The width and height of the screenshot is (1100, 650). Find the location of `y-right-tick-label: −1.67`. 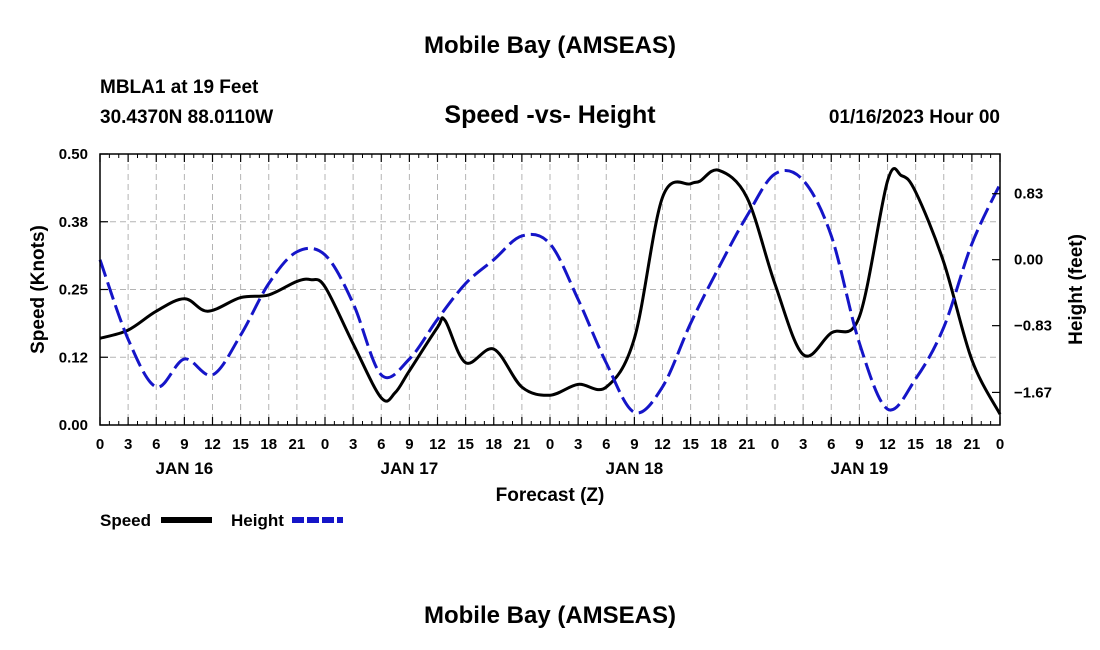

y-right-tick-label: −1.67 is located at coordinates (1033, 392).